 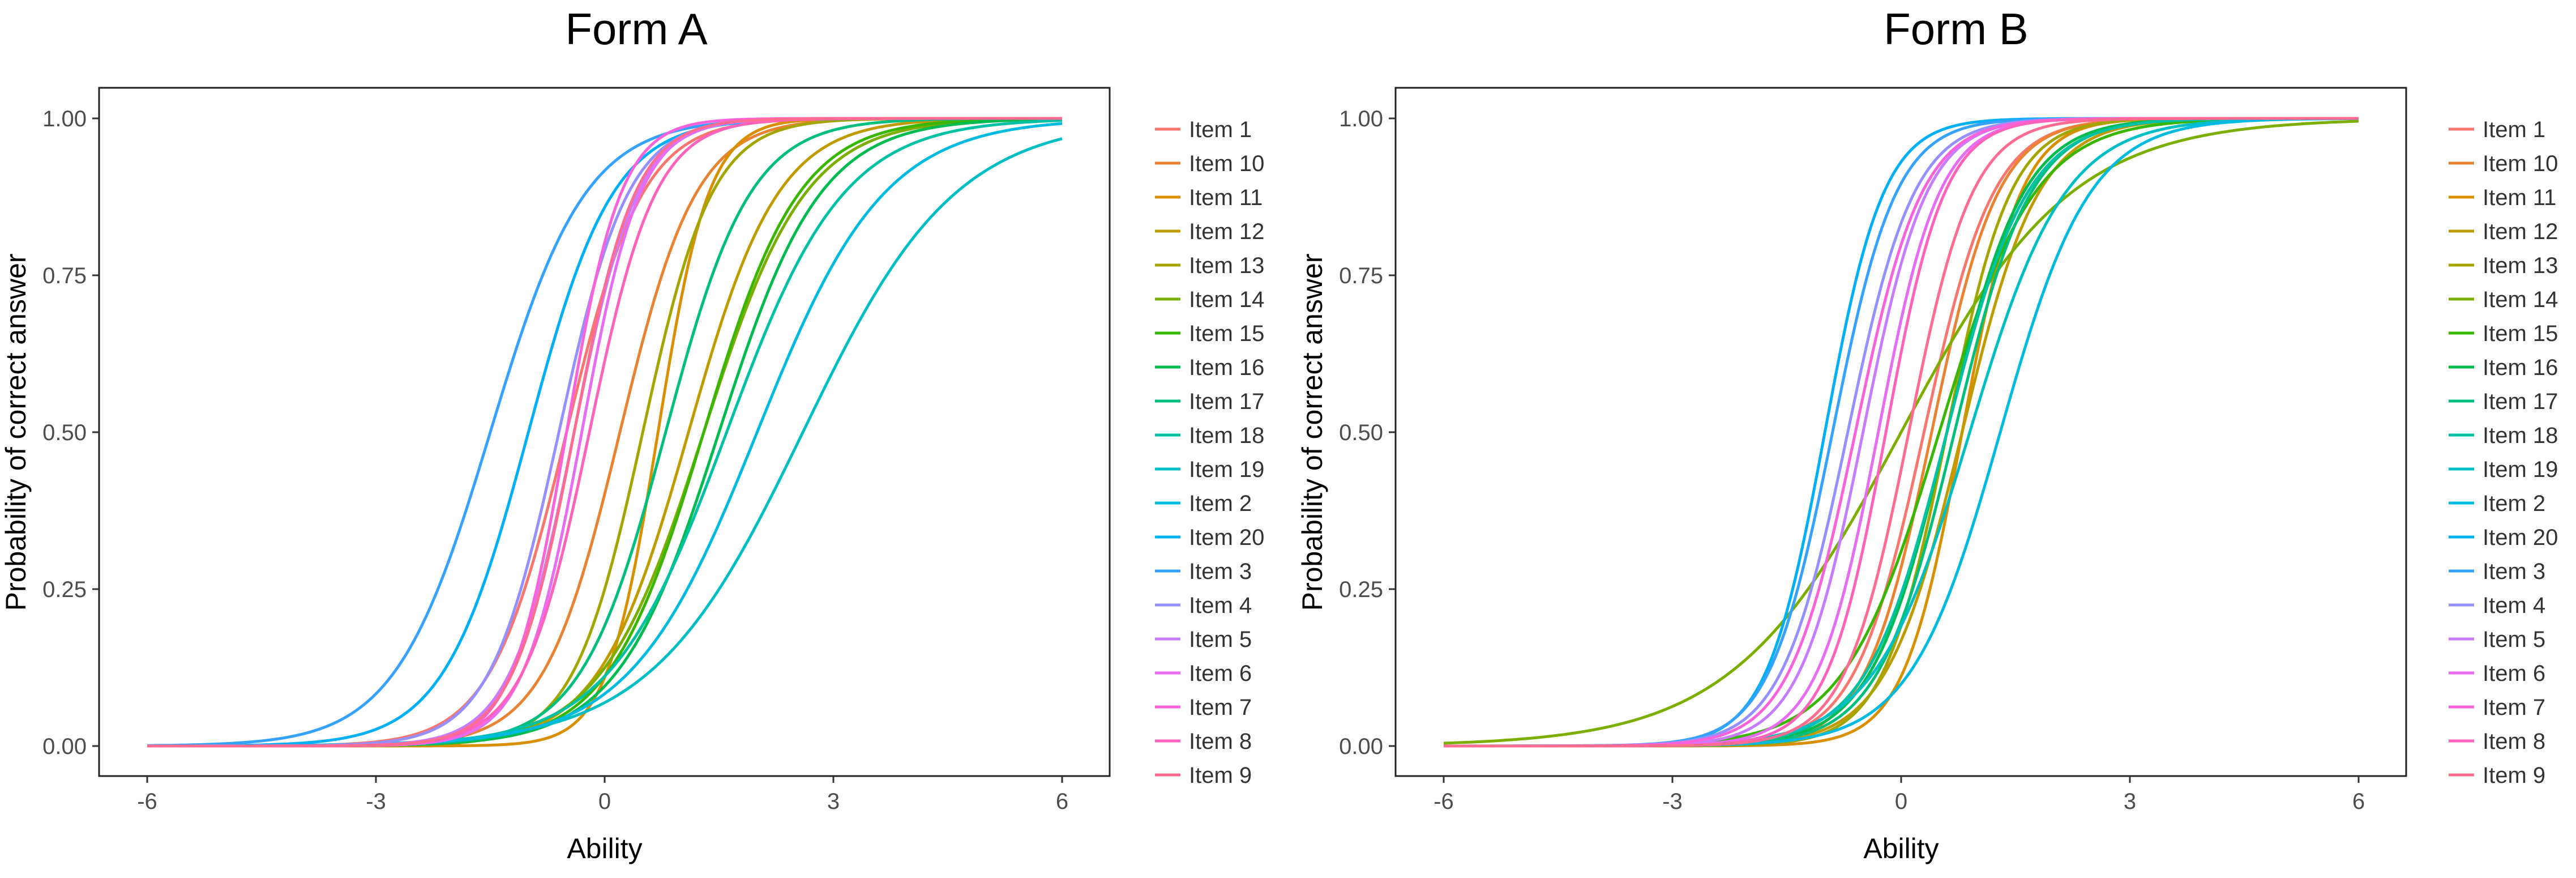 I want to click on panel-title: Form B, so click(x=1956, y=29).